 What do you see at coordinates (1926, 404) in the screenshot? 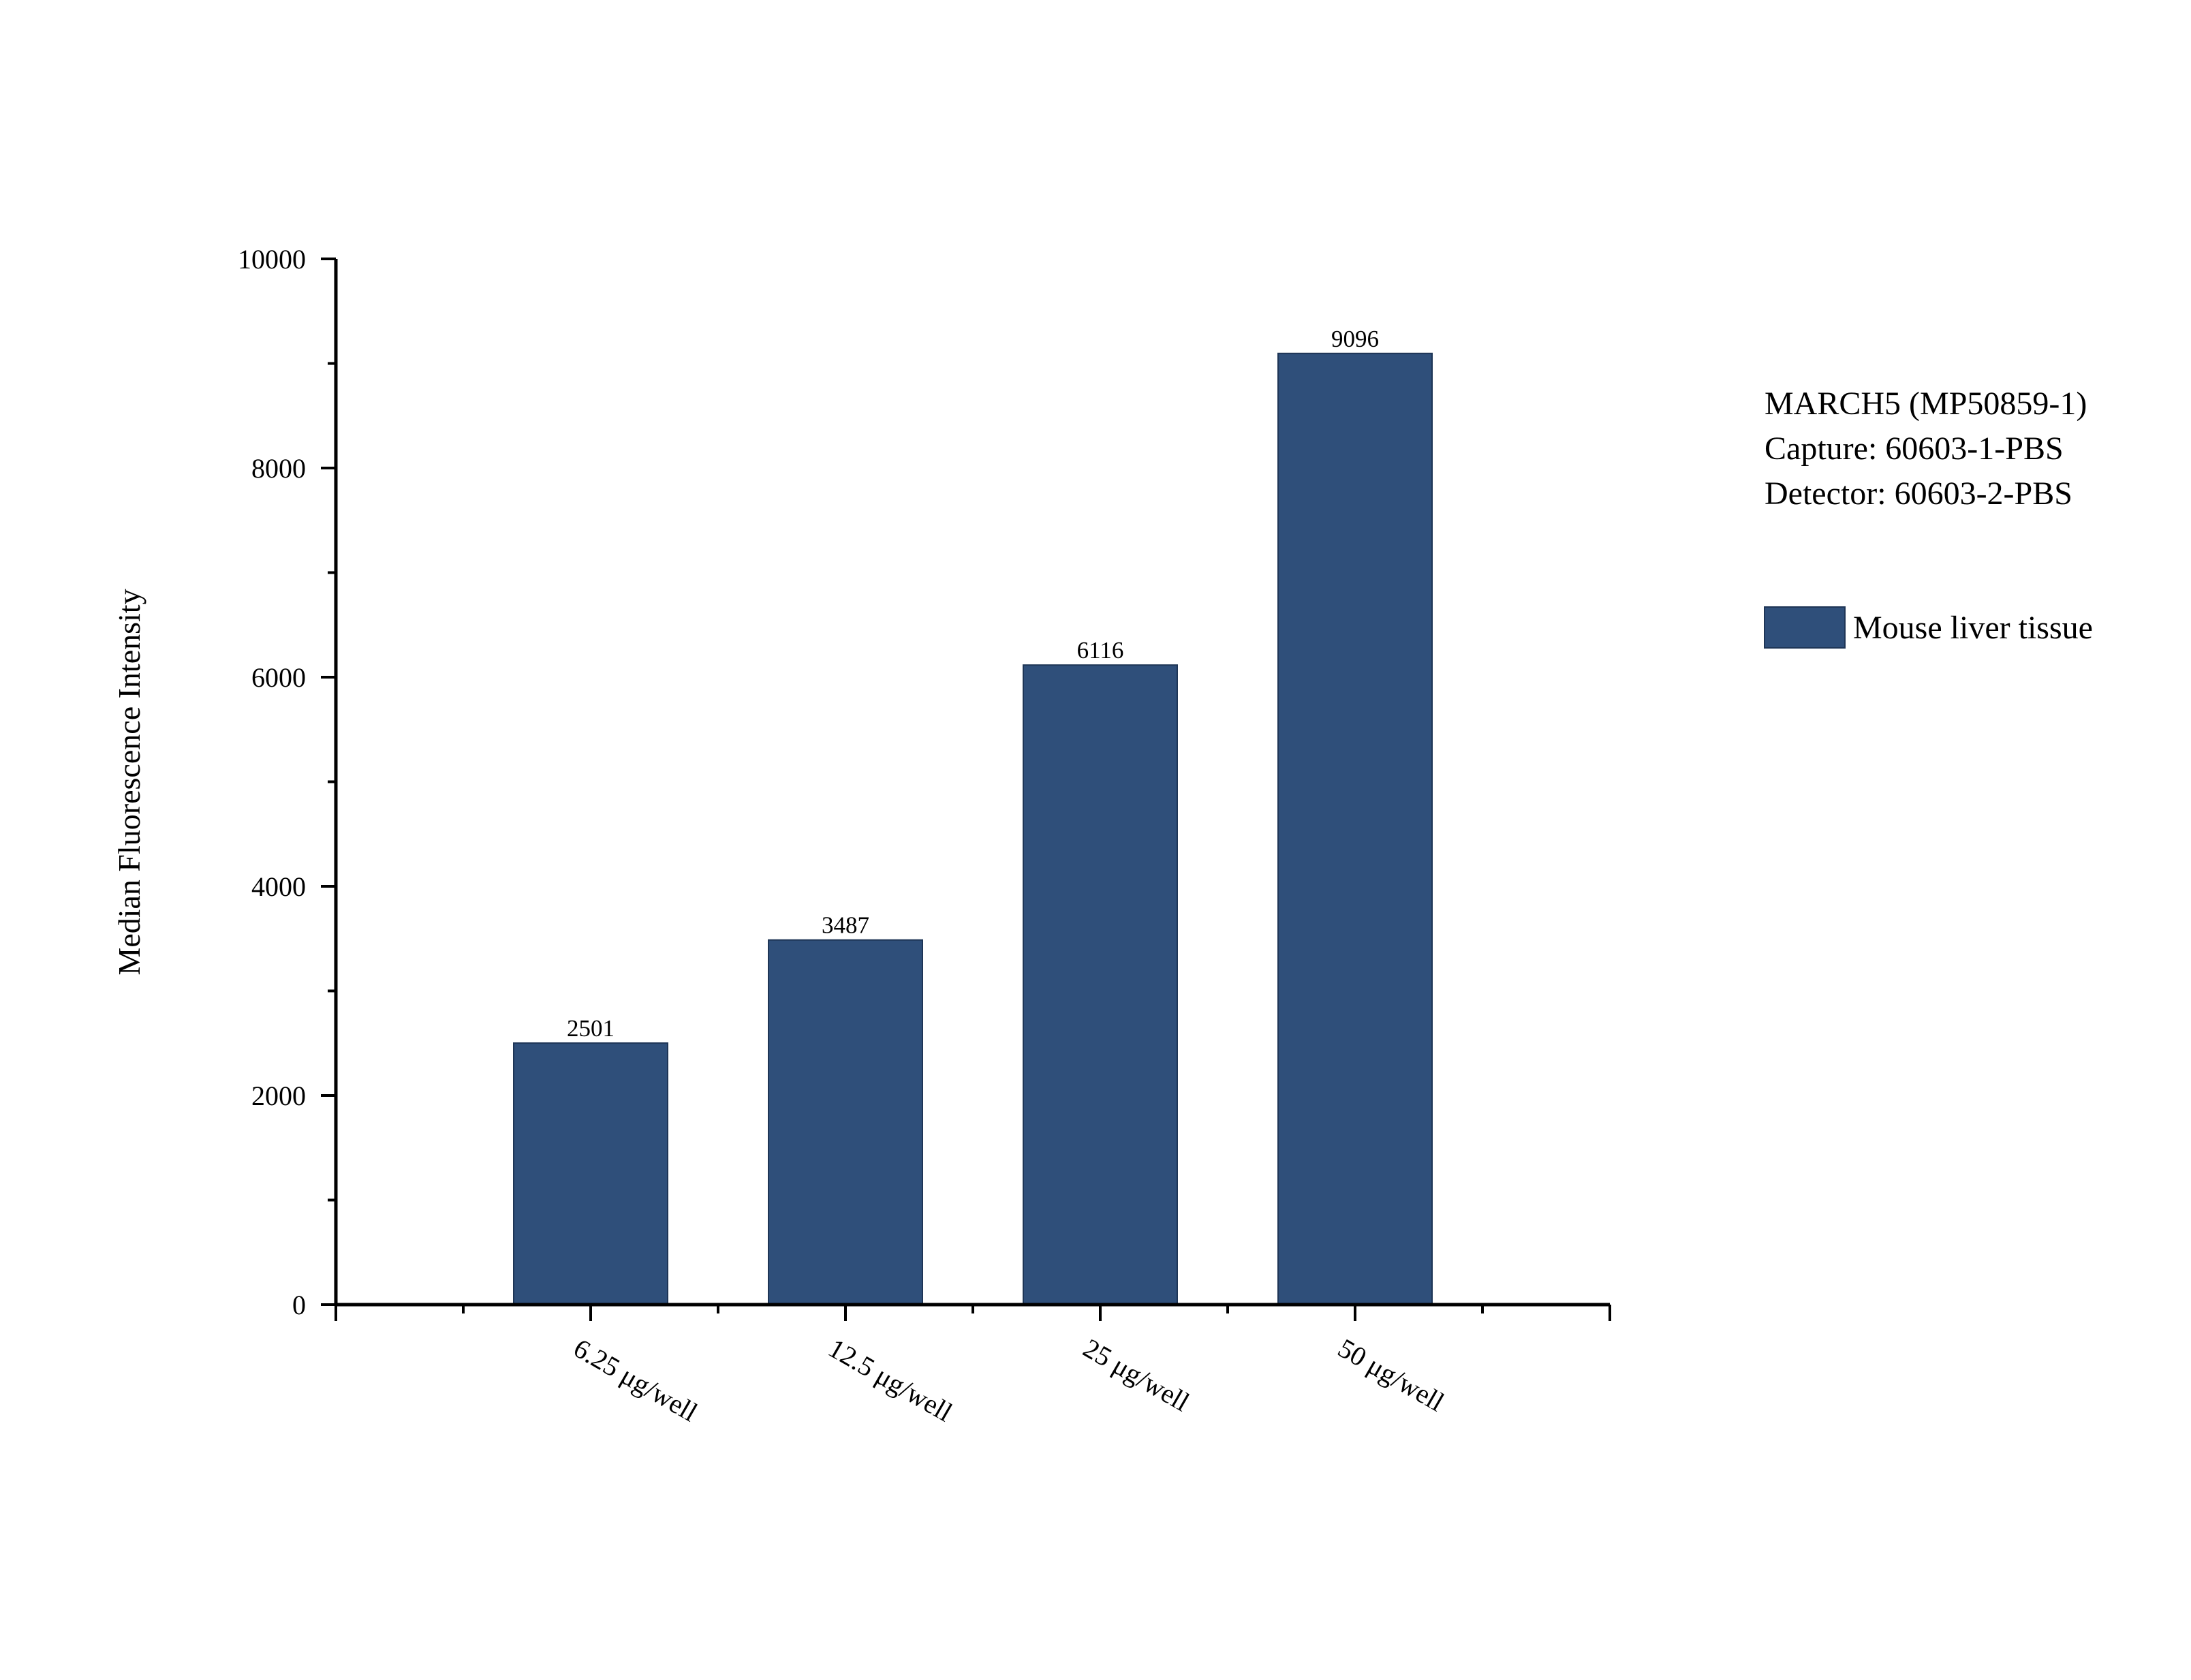
I see `annotation-antibody: MARCH5 (MP50859-1)` at bounding box center [1926, 404].